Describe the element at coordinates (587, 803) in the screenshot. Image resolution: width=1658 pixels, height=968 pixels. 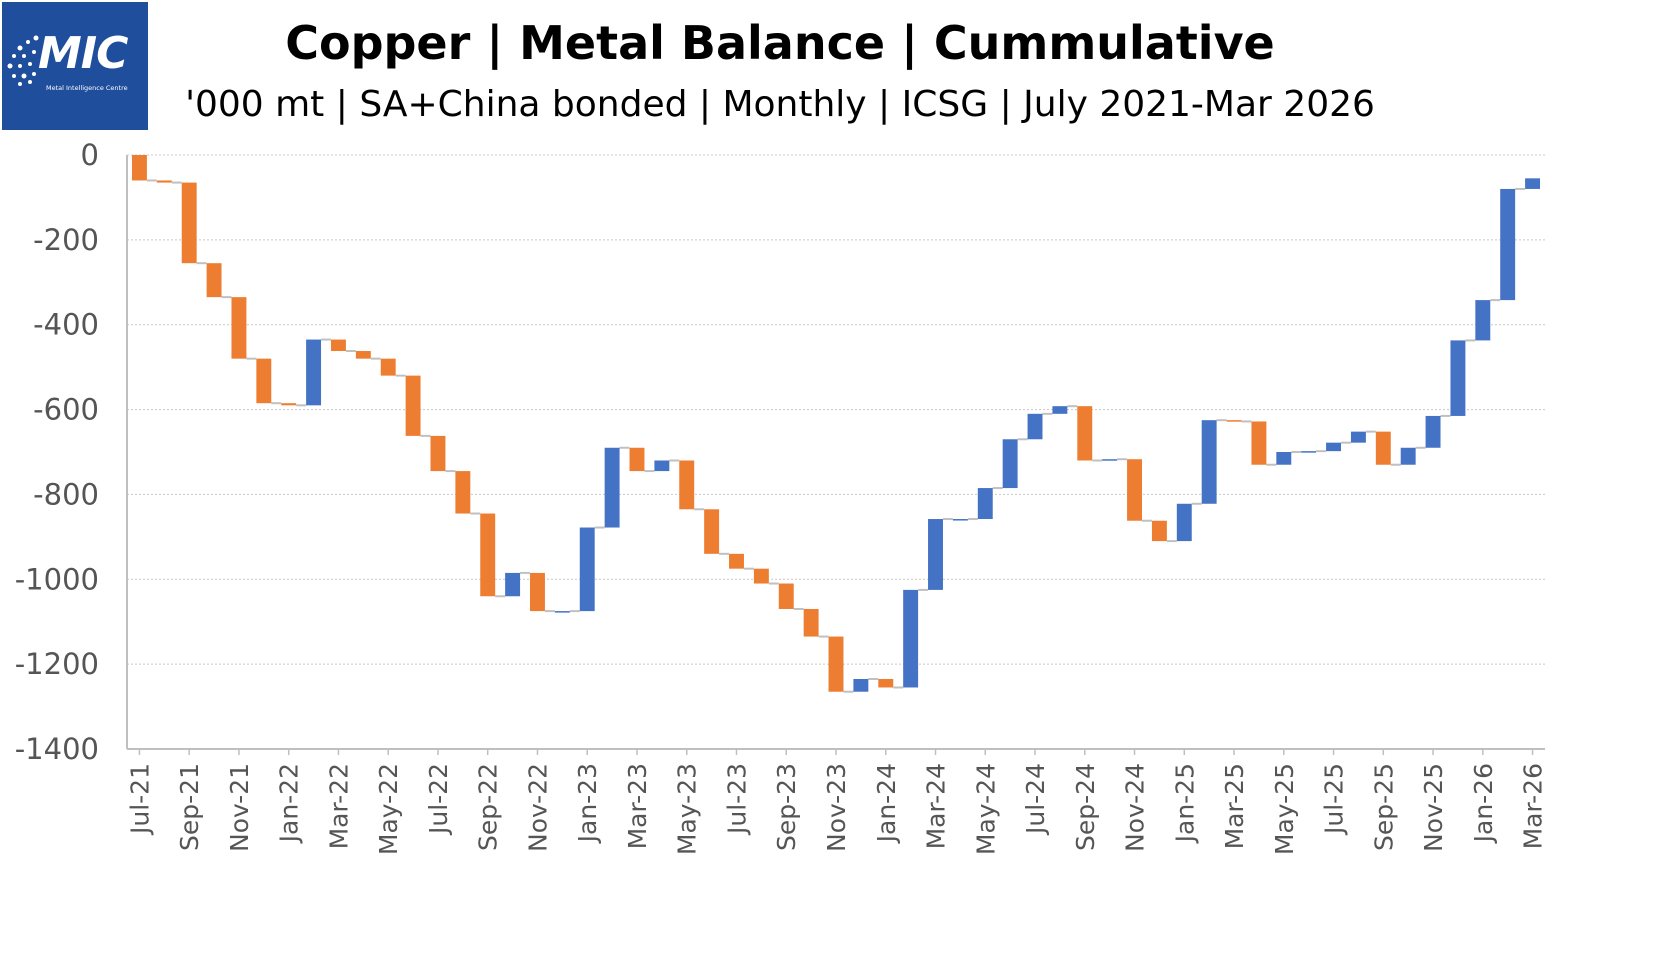
I see `x-tick-label: Jan-23` at that location.